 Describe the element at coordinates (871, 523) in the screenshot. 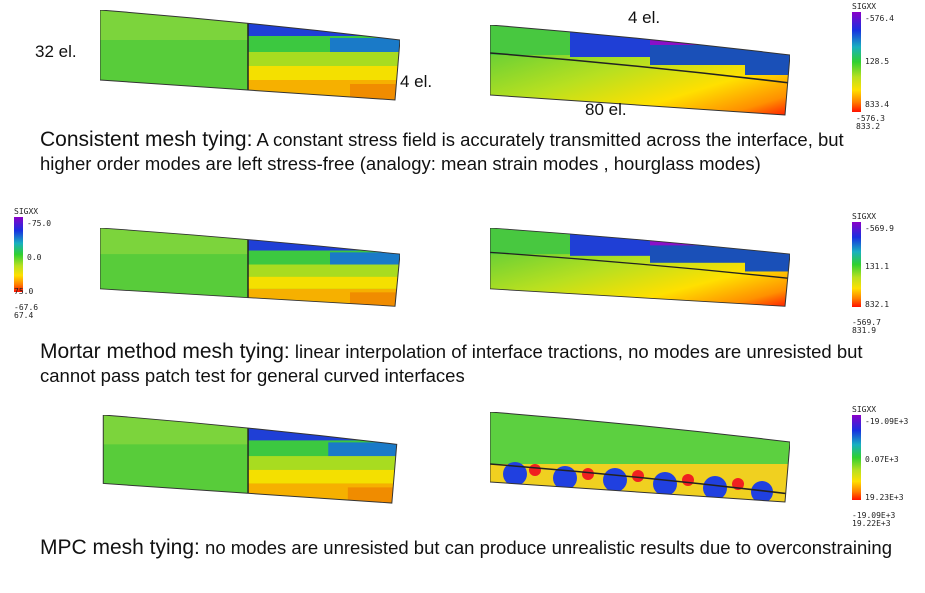

I see `legend-max: 19.22E+3` at that location.